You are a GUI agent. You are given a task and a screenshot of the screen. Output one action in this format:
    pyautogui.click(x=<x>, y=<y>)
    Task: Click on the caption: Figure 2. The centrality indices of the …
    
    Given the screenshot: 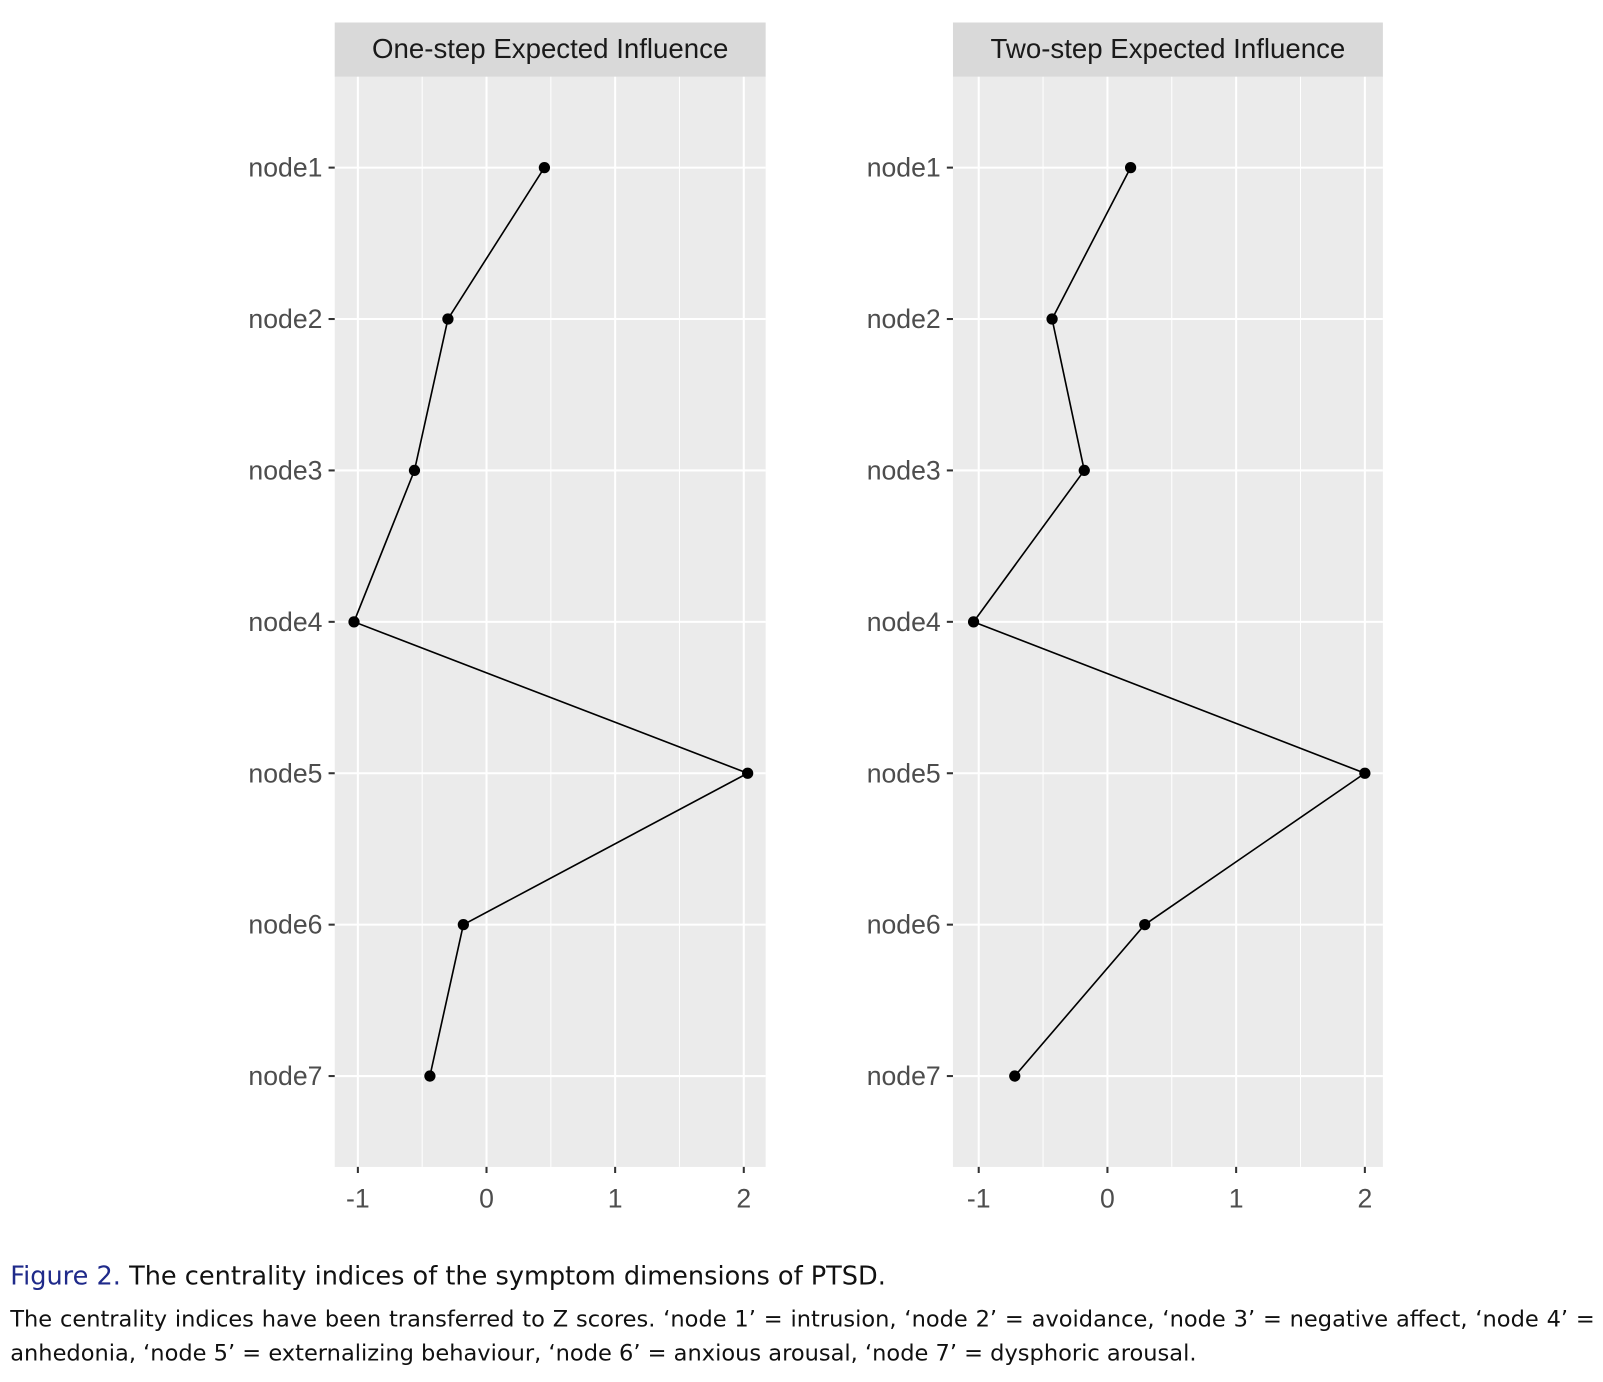 What is the action you would take?
    pyautogui.click(x=802, y=1316)
    